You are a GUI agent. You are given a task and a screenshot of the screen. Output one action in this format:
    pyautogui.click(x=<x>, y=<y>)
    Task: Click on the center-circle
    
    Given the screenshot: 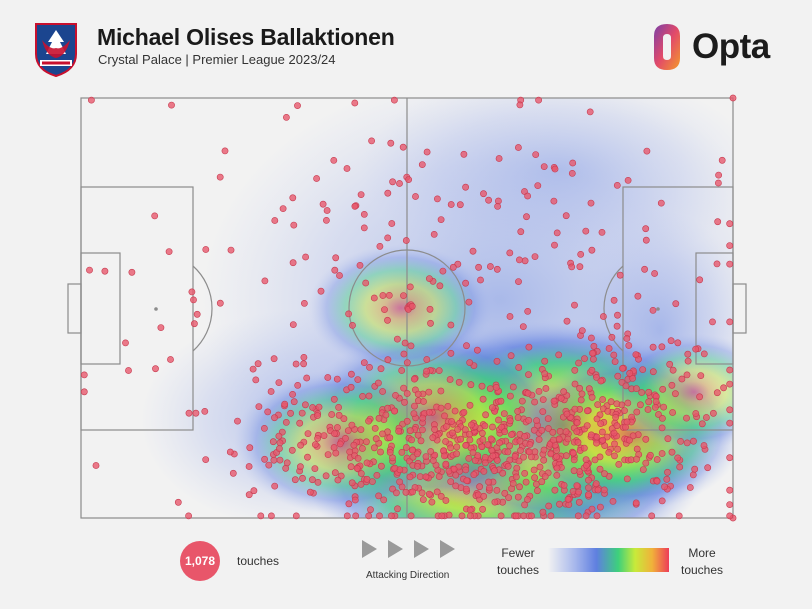 What is the action you would take?
    pyautogui.click(x=407, y=308)
    